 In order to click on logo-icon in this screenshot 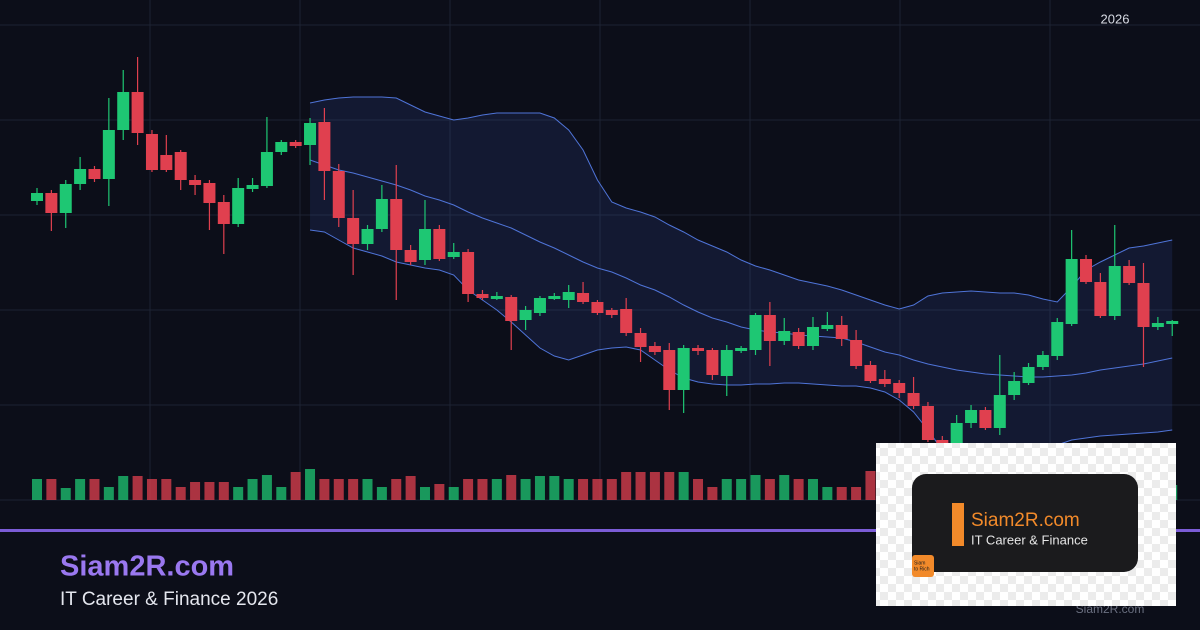, I will do `click(923, 566)`.